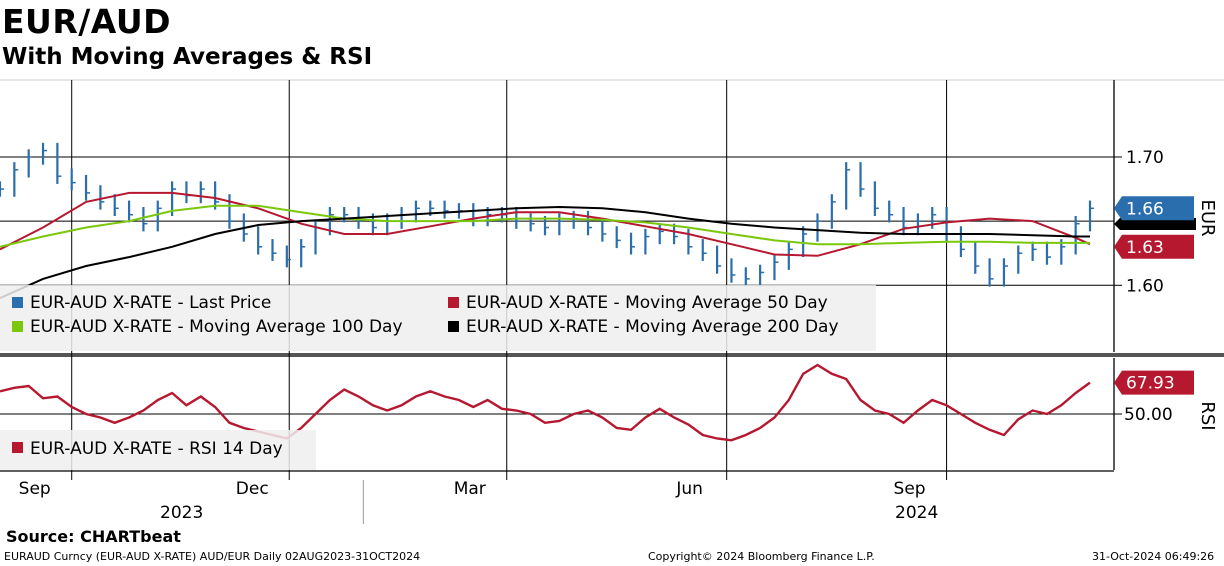  I want to click on chart-subtitle: With Moving Averages & RSI, so click(187, 57).